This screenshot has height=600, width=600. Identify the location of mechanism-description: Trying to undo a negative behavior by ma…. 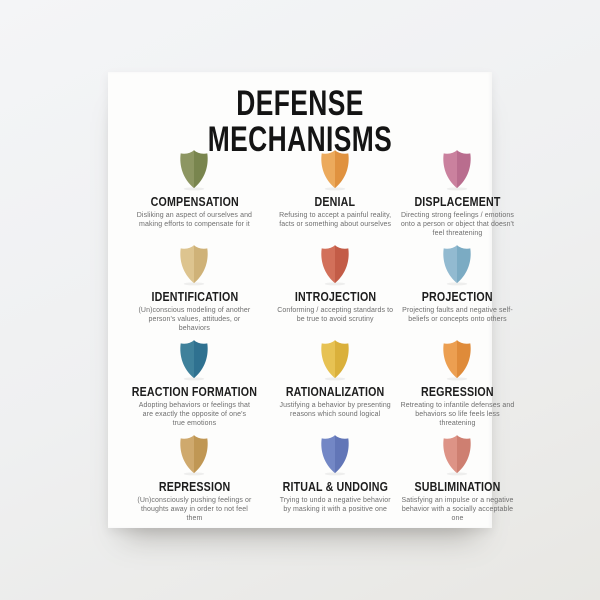
(335, 504).